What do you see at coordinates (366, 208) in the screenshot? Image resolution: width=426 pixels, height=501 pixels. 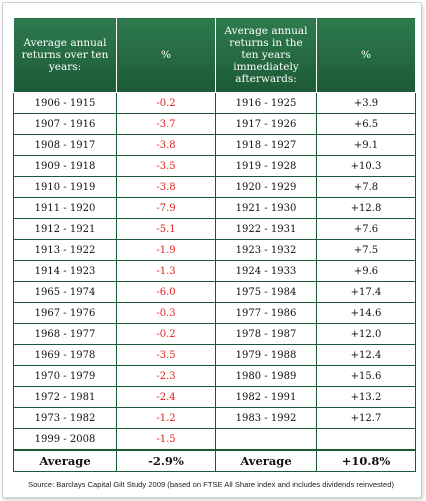 I see `after-percent-cell: +12.8` at bounding box center [366, 208].